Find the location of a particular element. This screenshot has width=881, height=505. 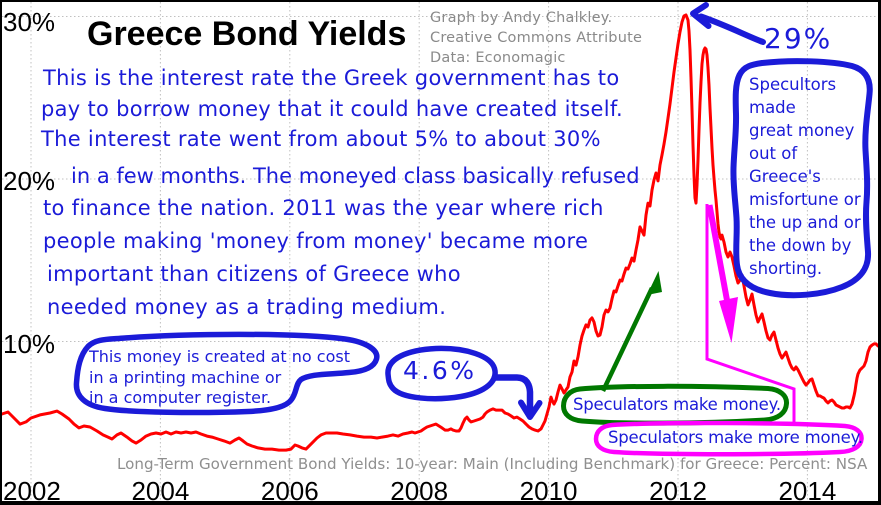

magenta-box is located at coordinates (728, 438).